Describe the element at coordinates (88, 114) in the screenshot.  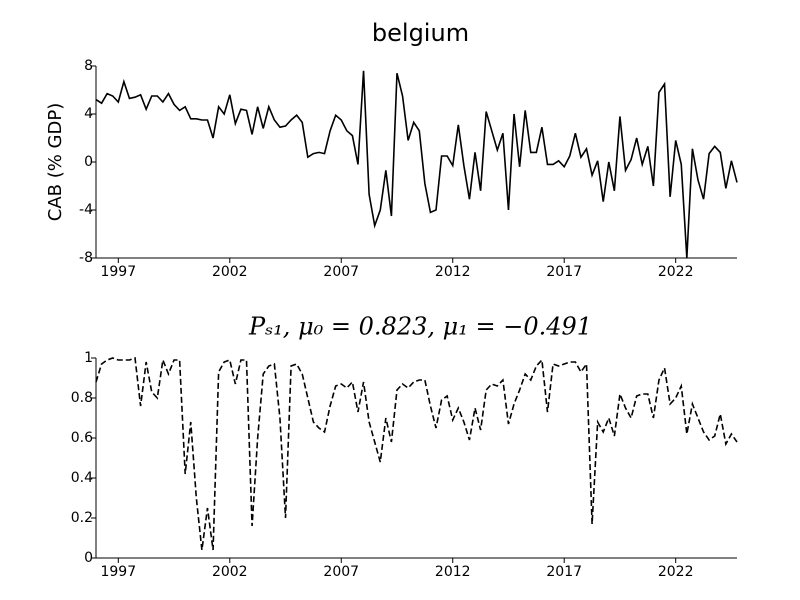
I see `y-tick-label: 4` at that location.